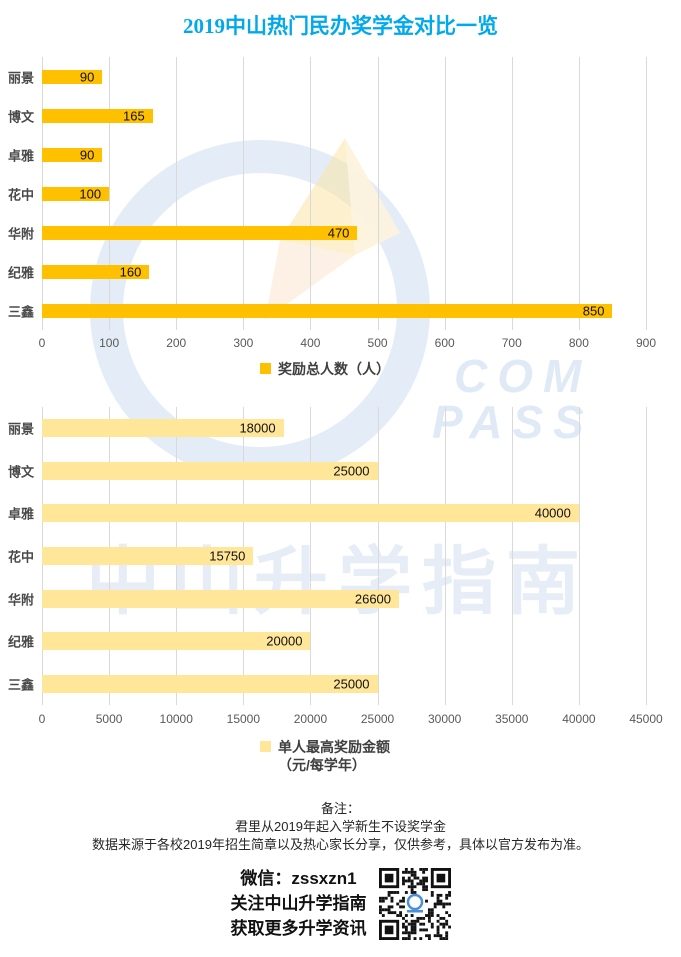  What do you see at coordinates (578, 343) in the screenshot?
I see `x-axis-tick-label: 800` at bounding box center [578, 343].